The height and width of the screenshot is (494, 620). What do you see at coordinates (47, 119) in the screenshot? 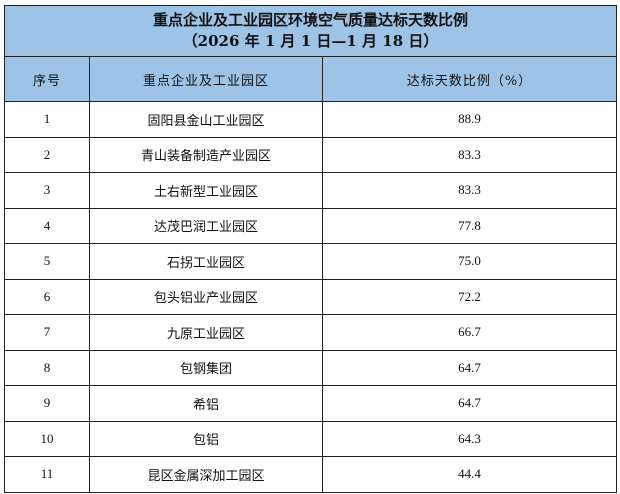
I see `row-index: 1` at bounding box center [47, 119].